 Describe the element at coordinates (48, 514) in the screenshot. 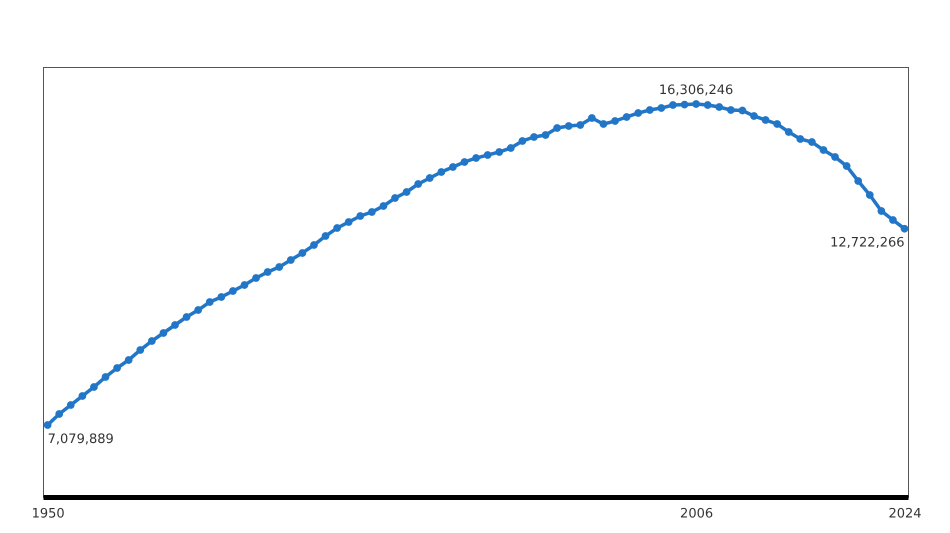

I see `x-tick-label: 1950` at that location.